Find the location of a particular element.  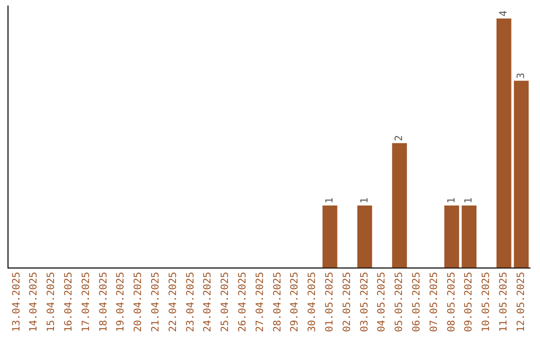

x-tick-label: 15.04.2025 is located at coordinates (52, 302).